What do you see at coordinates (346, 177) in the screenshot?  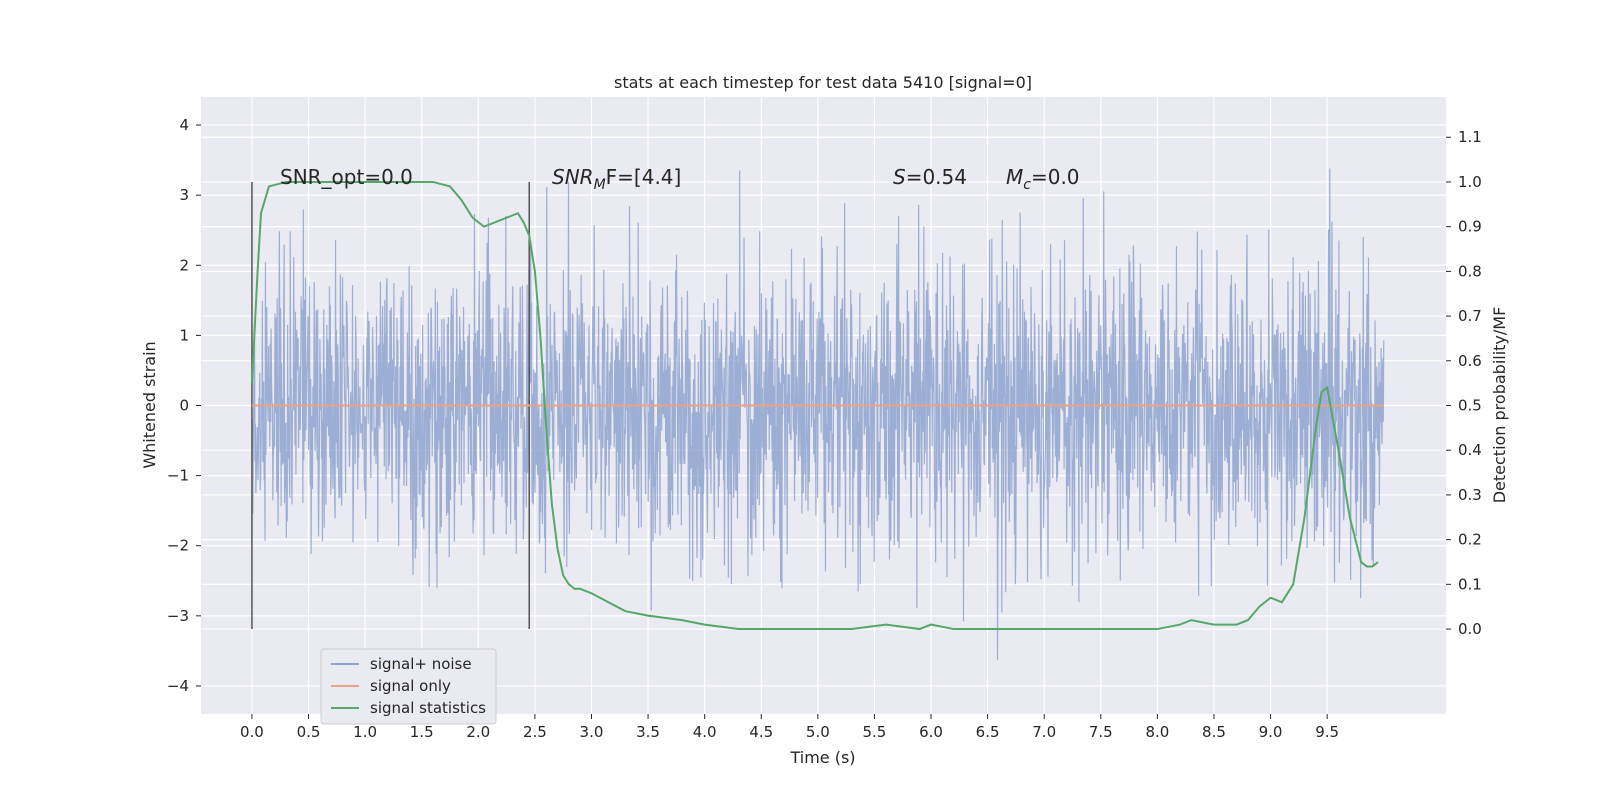 I see `snr-opt-annotation: SNR_opt=0.0` at bounding box center [346, 177].